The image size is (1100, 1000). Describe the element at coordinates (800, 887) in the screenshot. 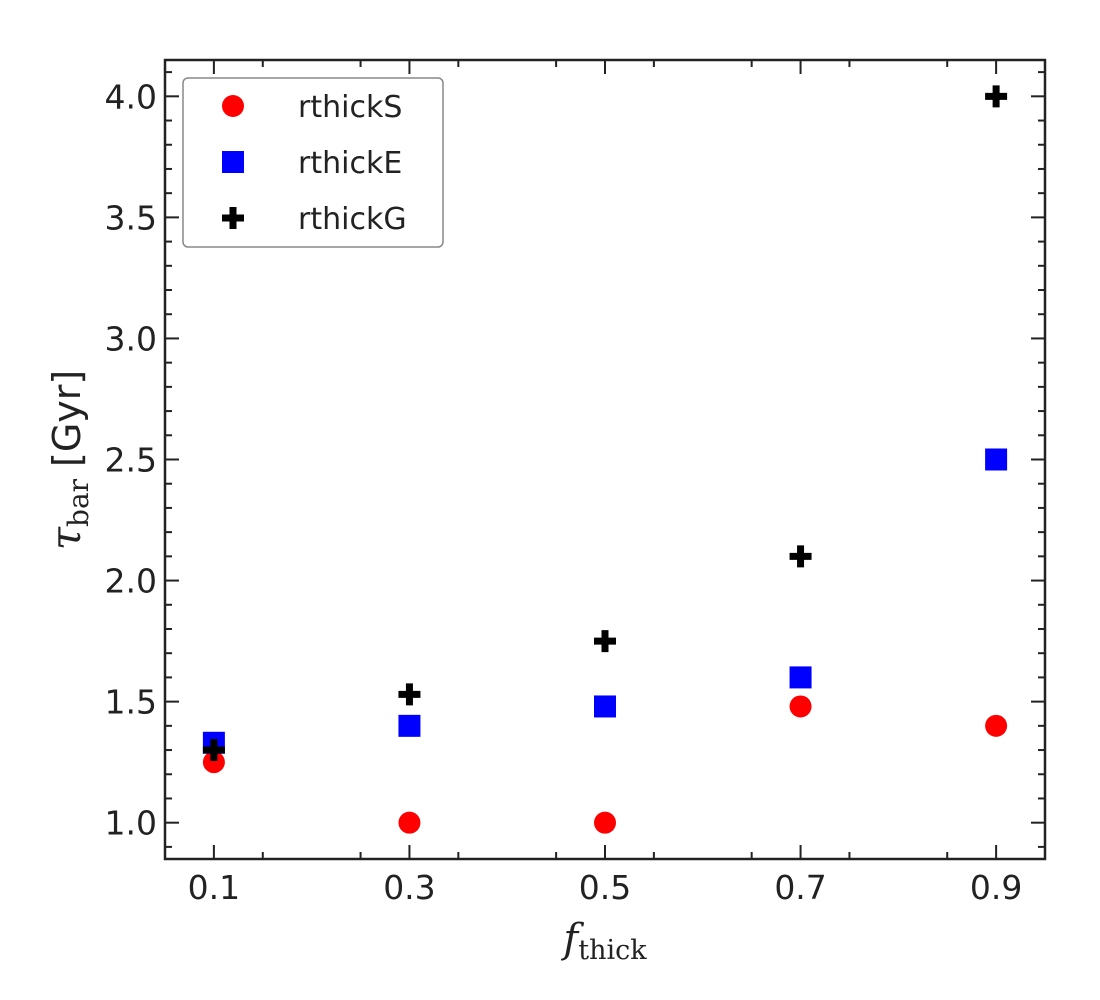

I see `x-tick-label: 0.7` at that location.